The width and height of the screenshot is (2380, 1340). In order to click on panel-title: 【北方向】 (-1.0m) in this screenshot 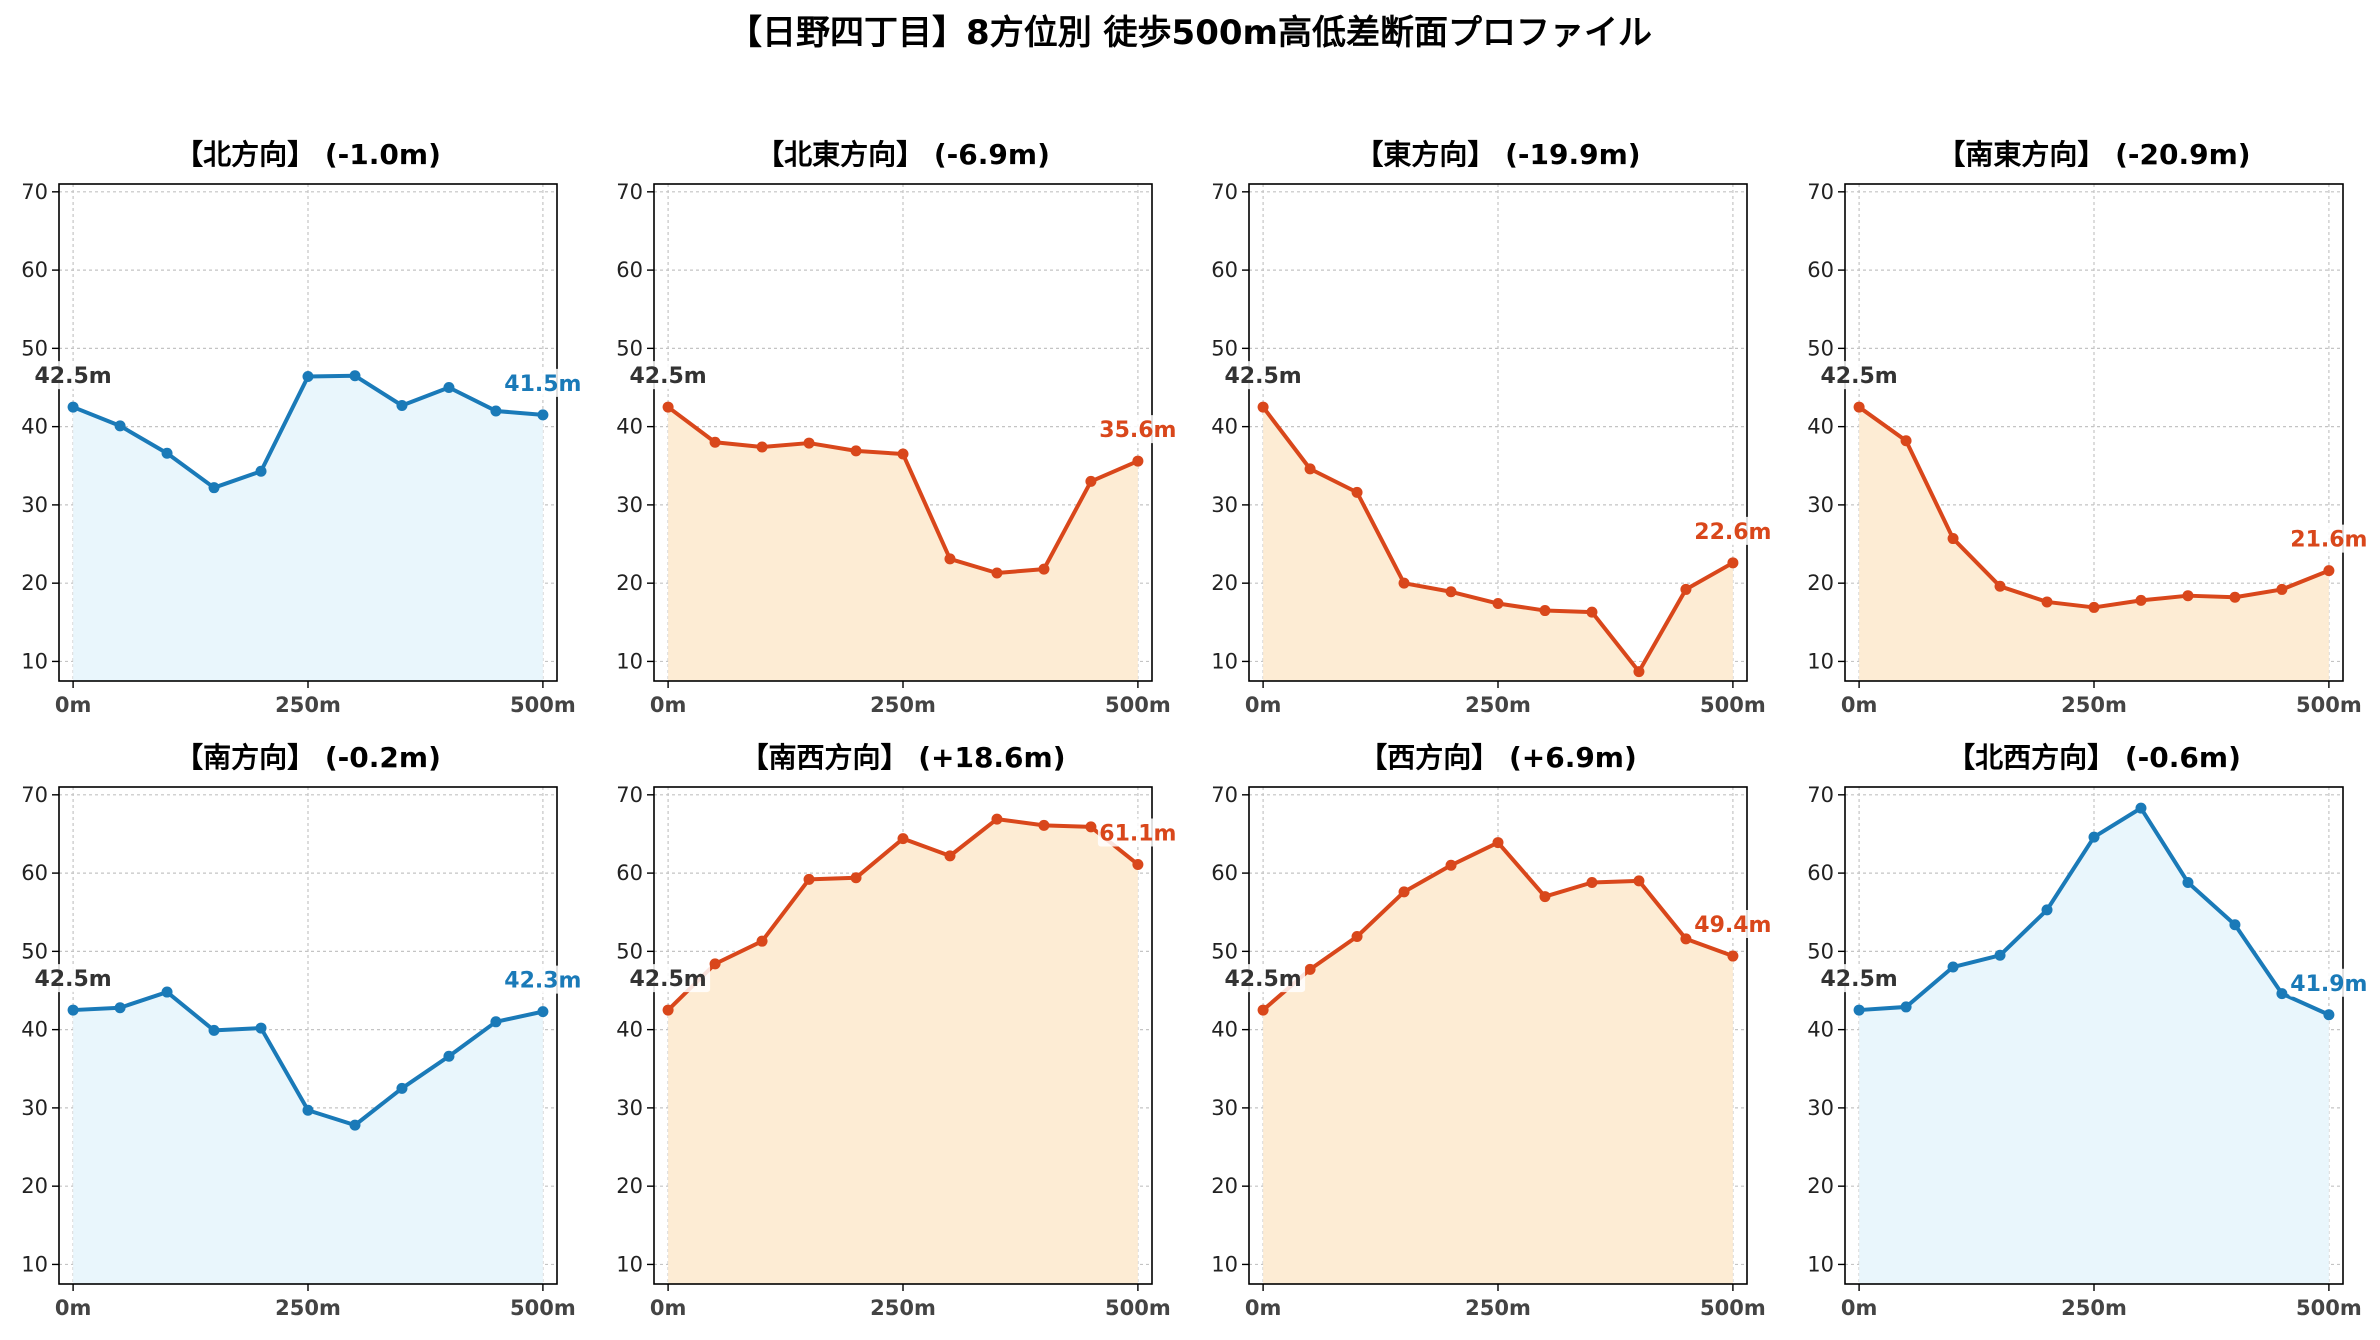, I will do `click(308, 154)`.